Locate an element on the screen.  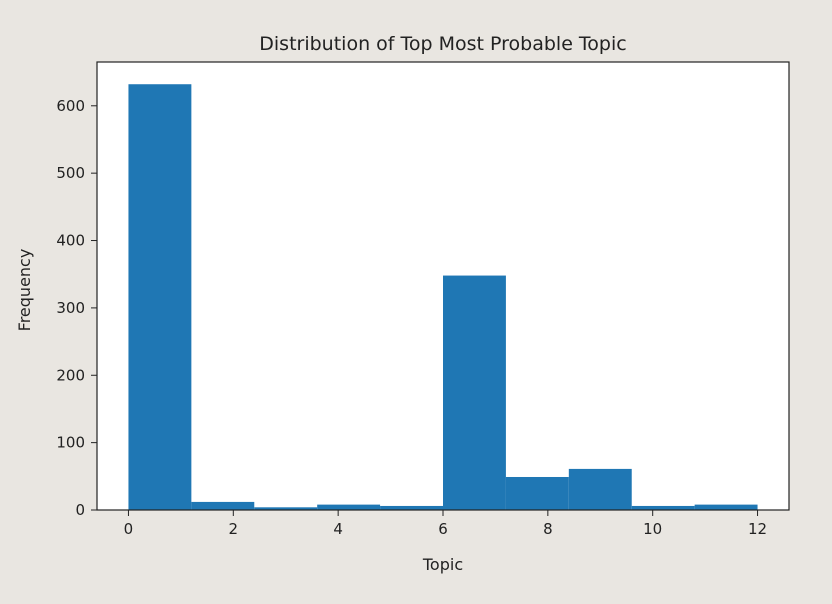
y-tick-label: 200 is located at coordinates (70, 375).